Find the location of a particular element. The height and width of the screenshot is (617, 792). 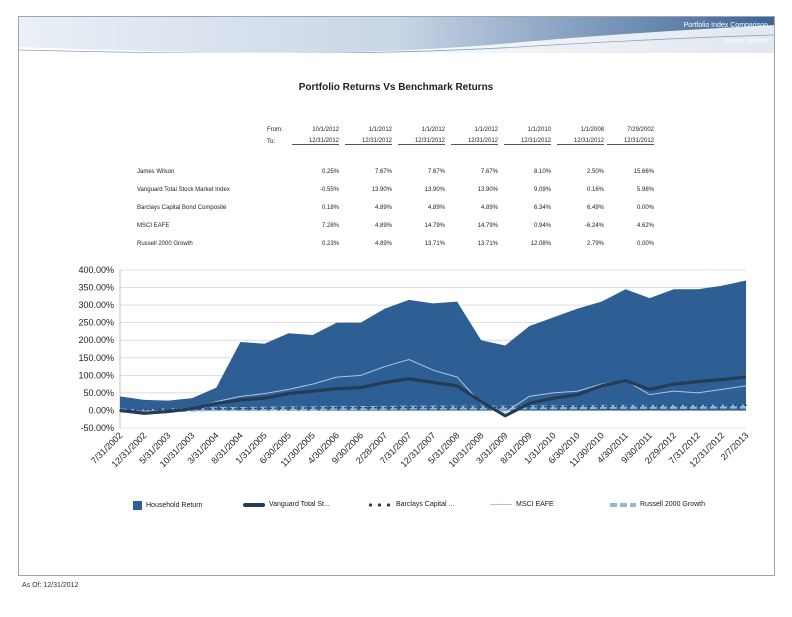

row-value: 0.25% is located at coordinates (315, 172).